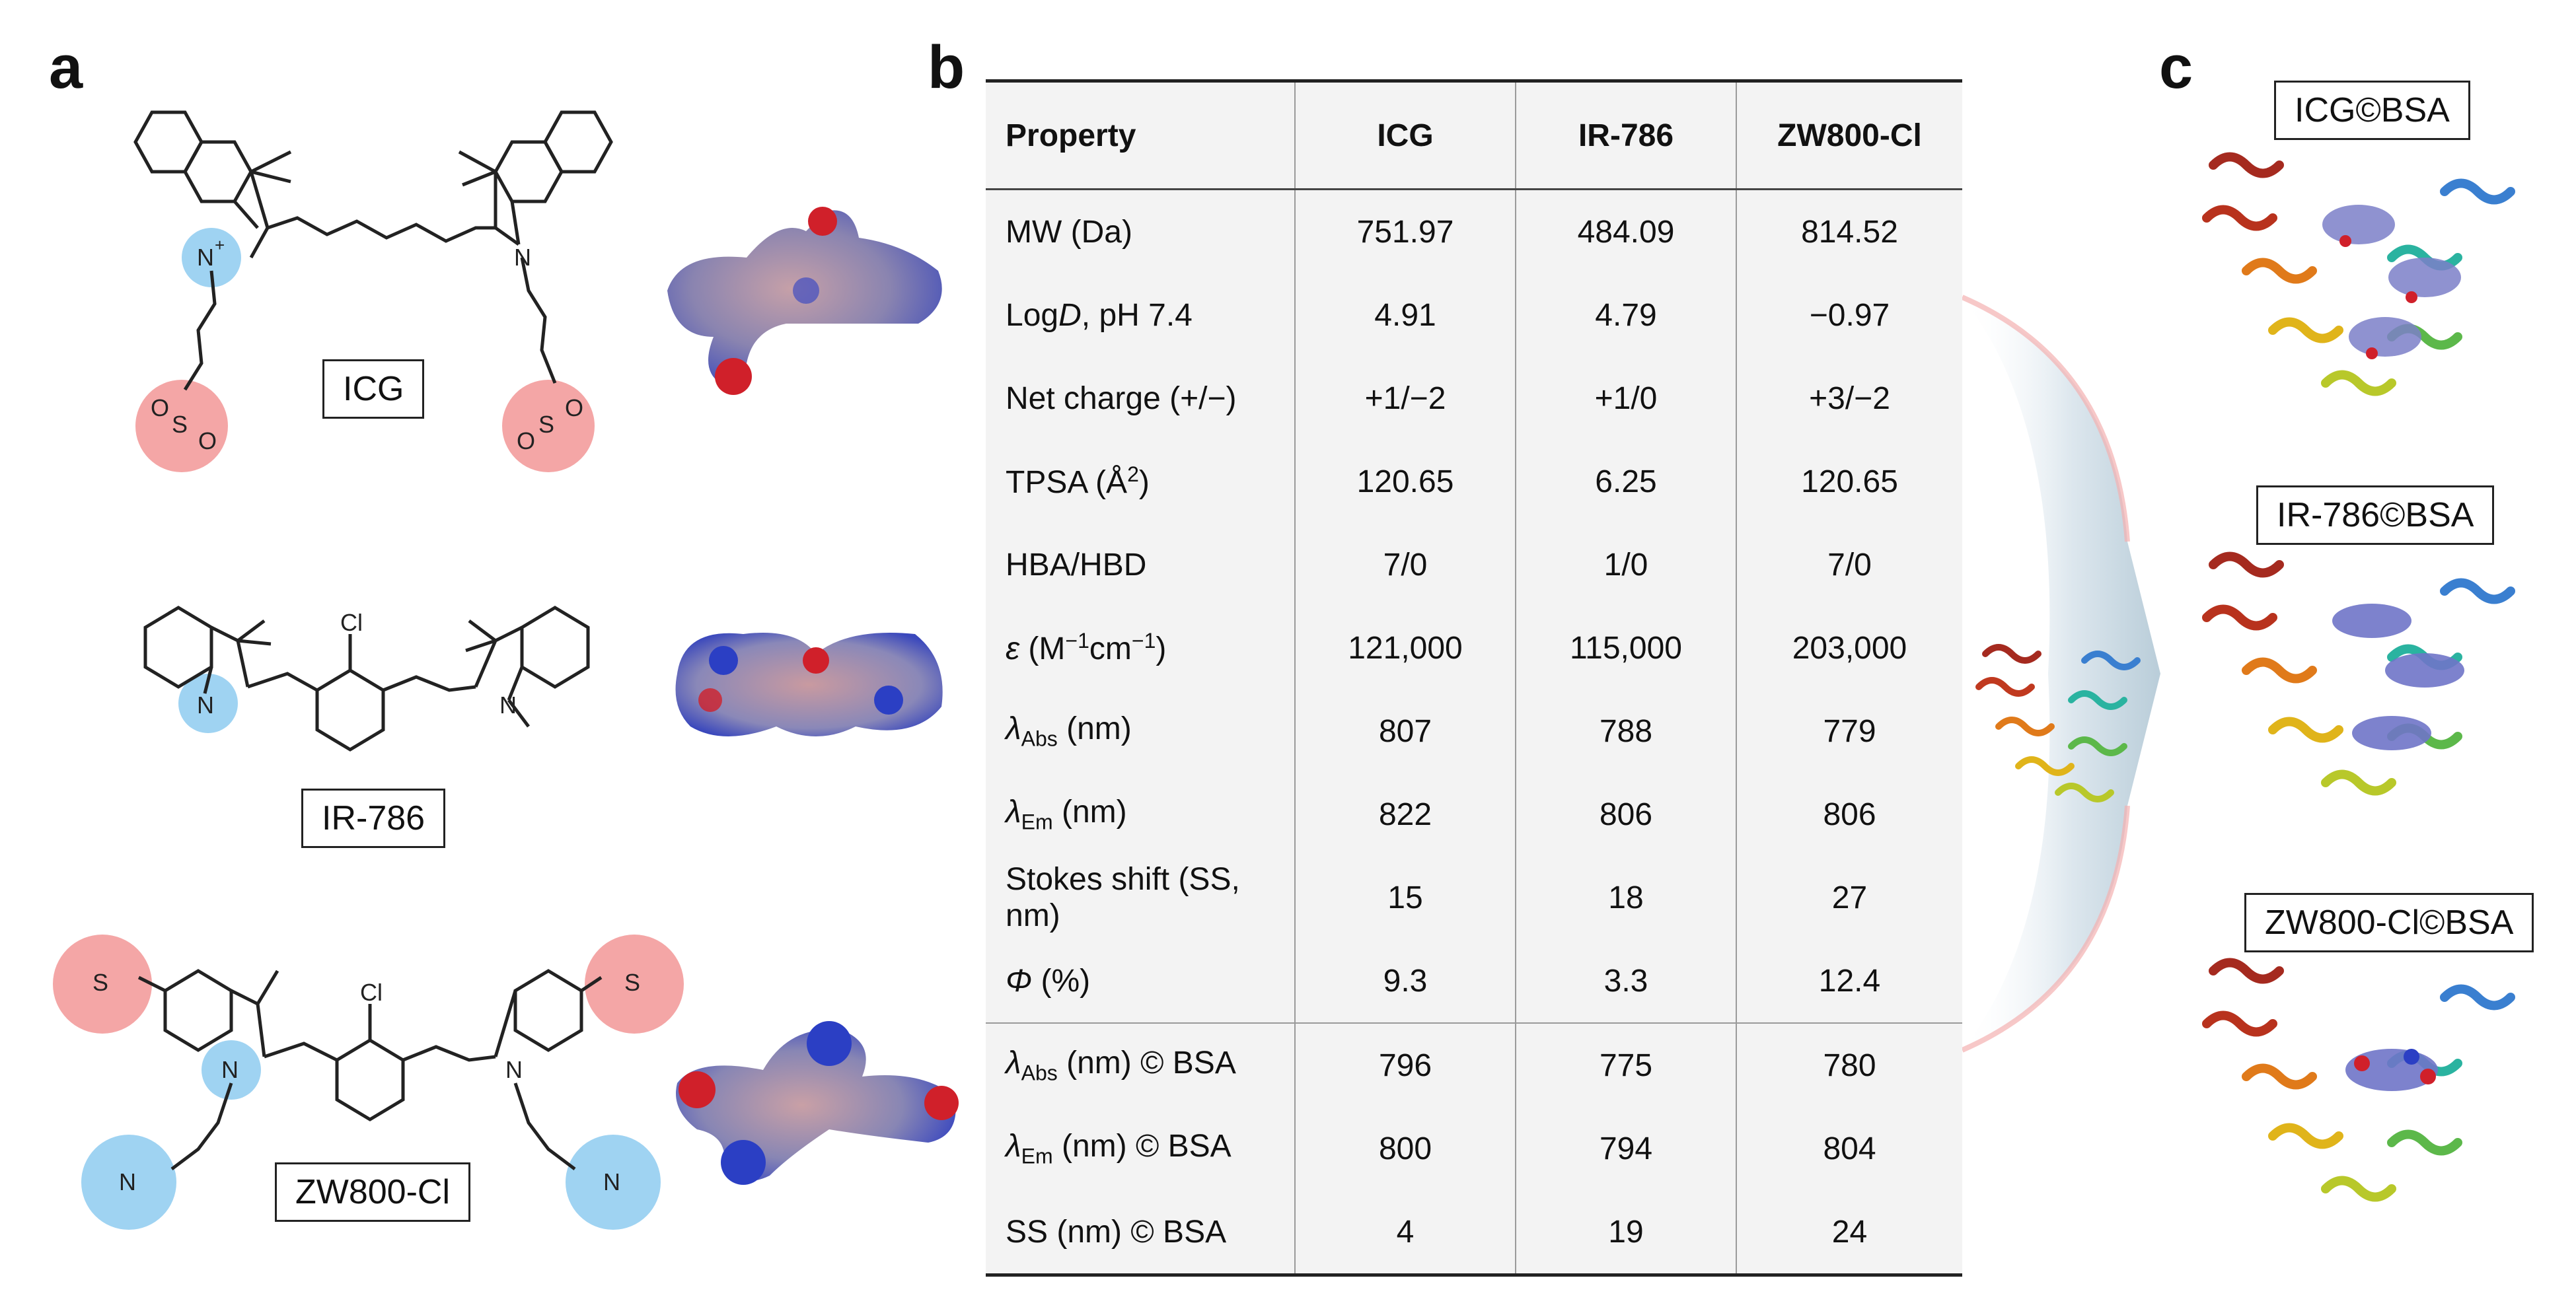  Describe the element at coordinates (1140, 981) in the screenshot. I see `row-label: Φ (%)` at that location.